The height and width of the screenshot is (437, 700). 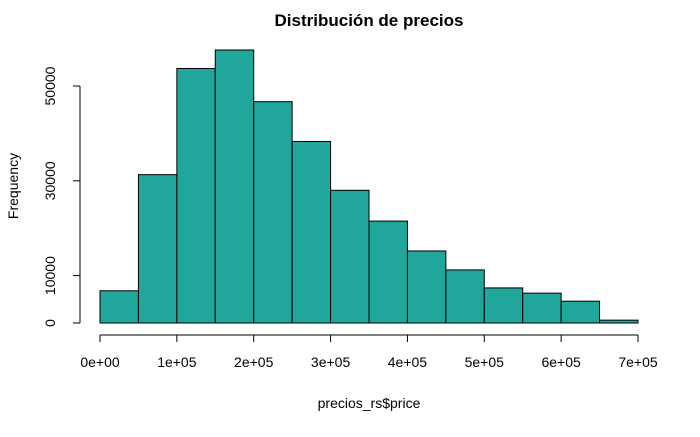 I want to click on y-tick-label: 50000, so click(x=50, y=85).